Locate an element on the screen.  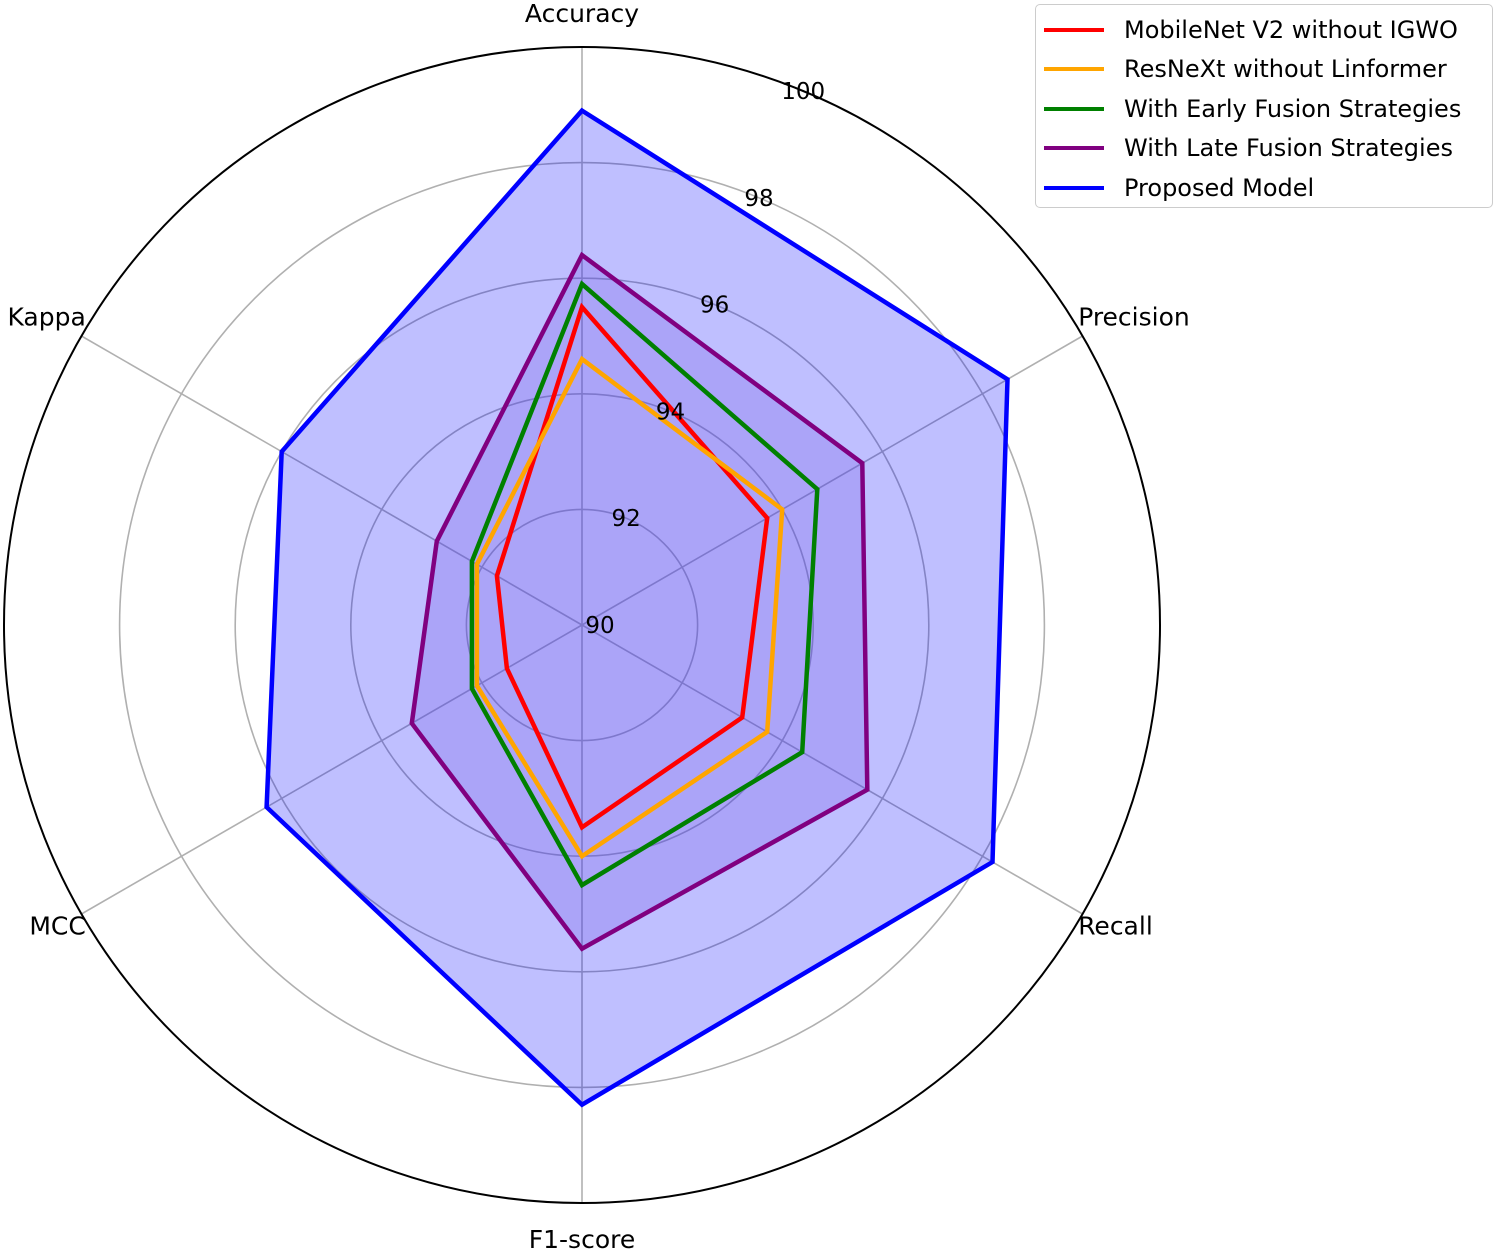
axis-label: MCC is located at coordinates (57, 926).